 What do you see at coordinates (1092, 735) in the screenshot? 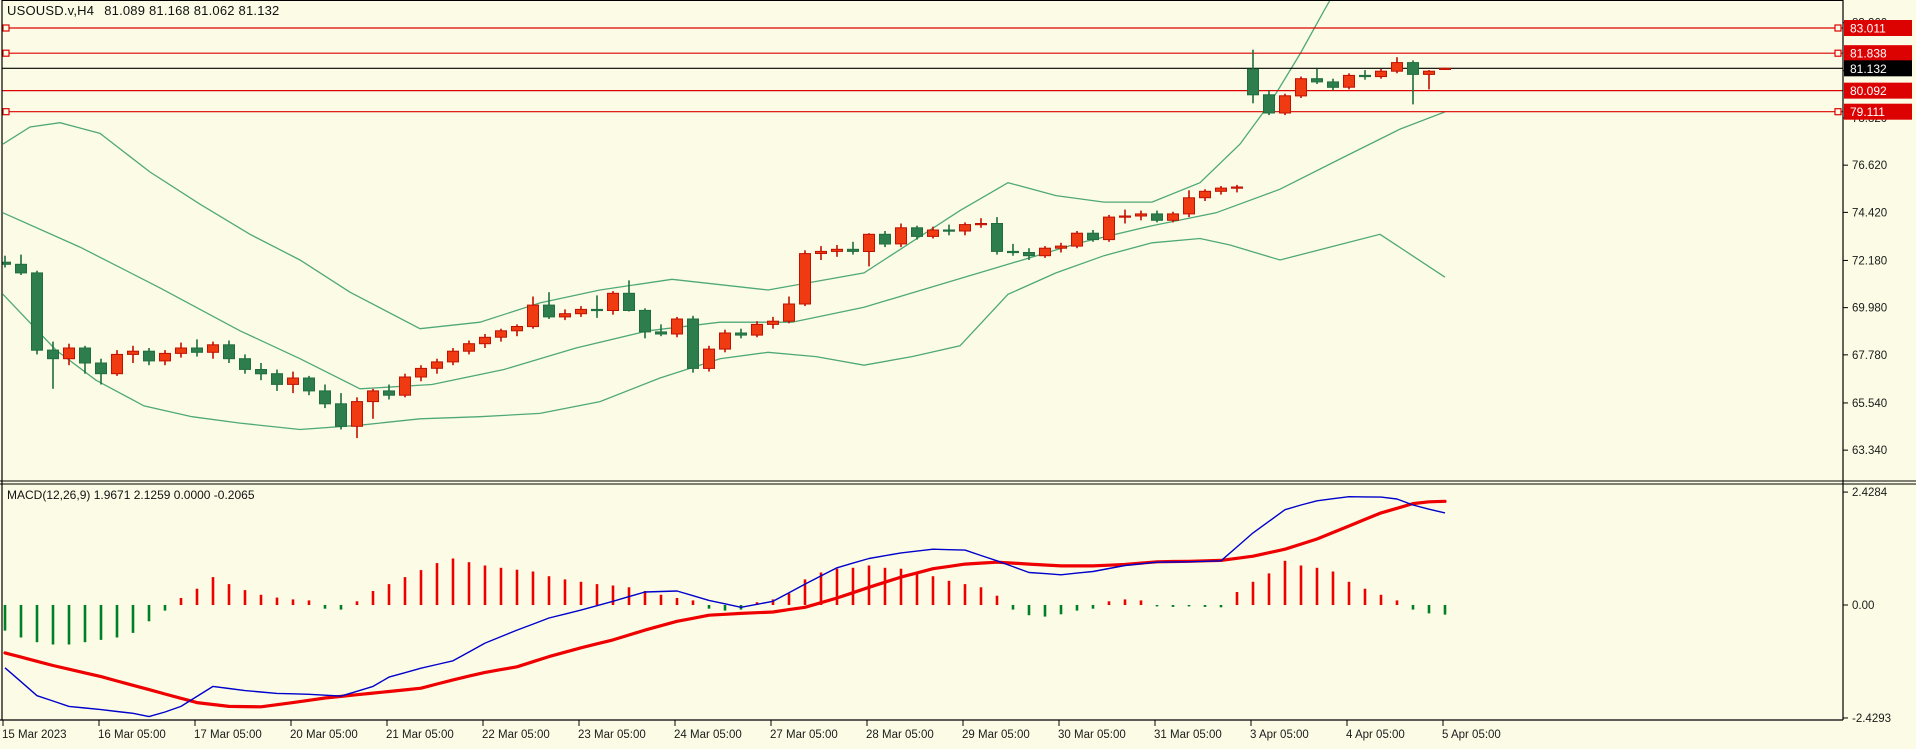
I see `time-tick-label: 30 Mar 05:00` at bounding box center [1092, 735].